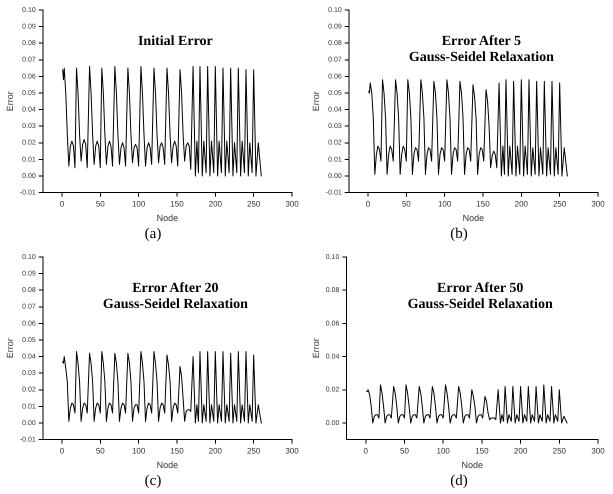 The width and height of the screenshot is (613, 494). I want to click on text: (d), so click(459, 481).